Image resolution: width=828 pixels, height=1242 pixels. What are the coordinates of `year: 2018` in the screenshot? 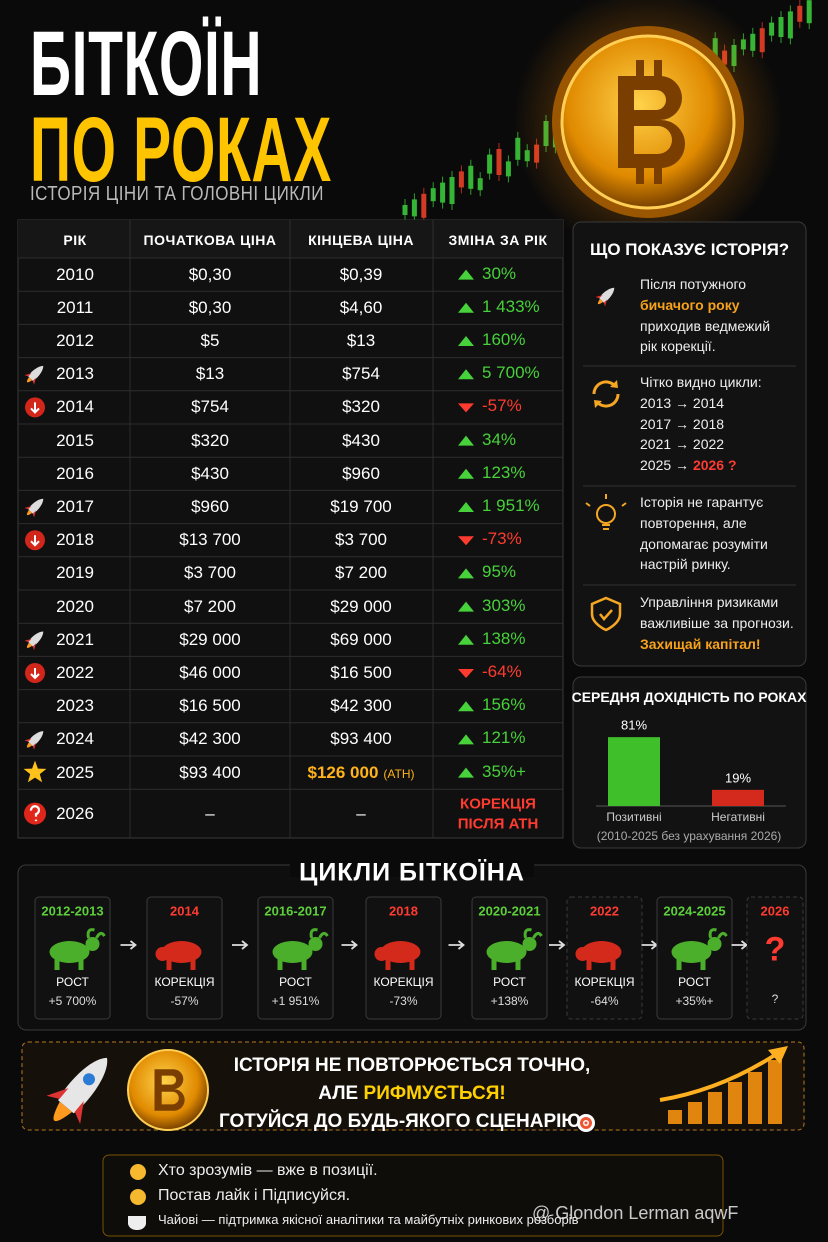 It's located at (75, 540).